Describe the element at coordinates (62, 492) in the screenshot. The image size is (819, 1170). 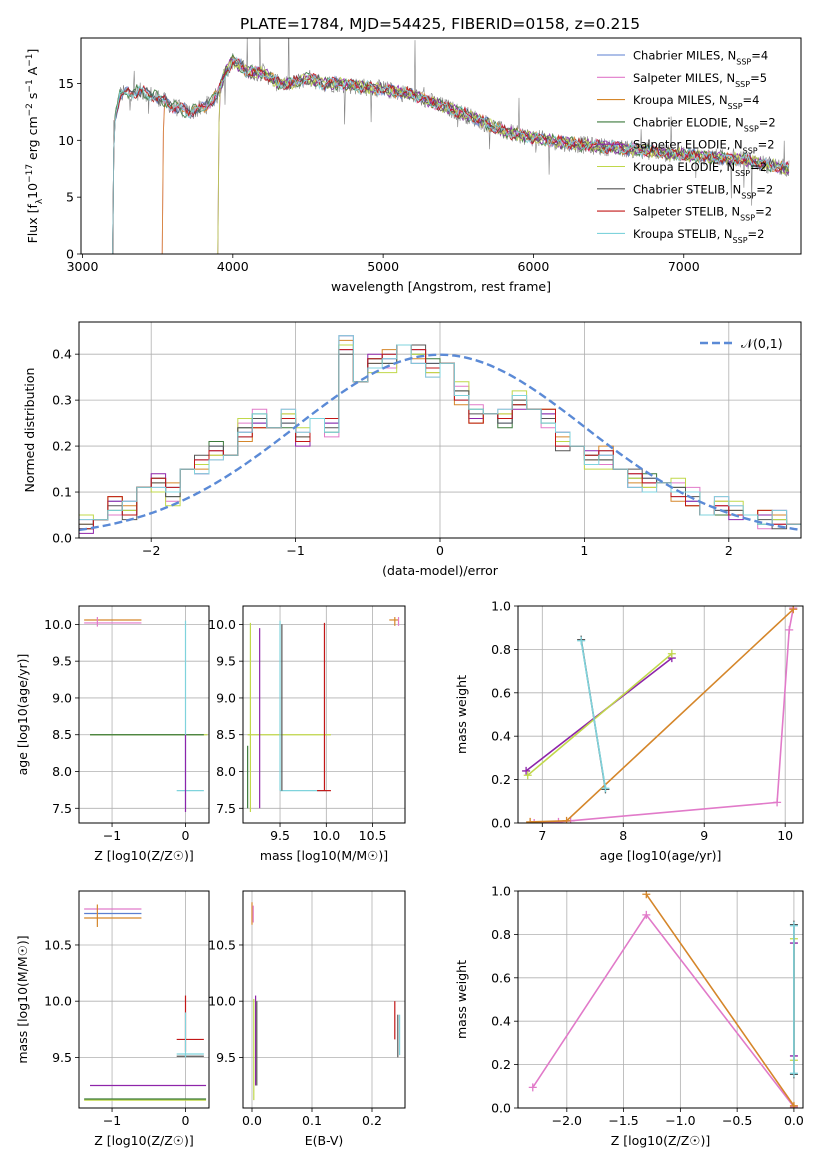
I see `residuals-ytick-label: 0.1` at that location.